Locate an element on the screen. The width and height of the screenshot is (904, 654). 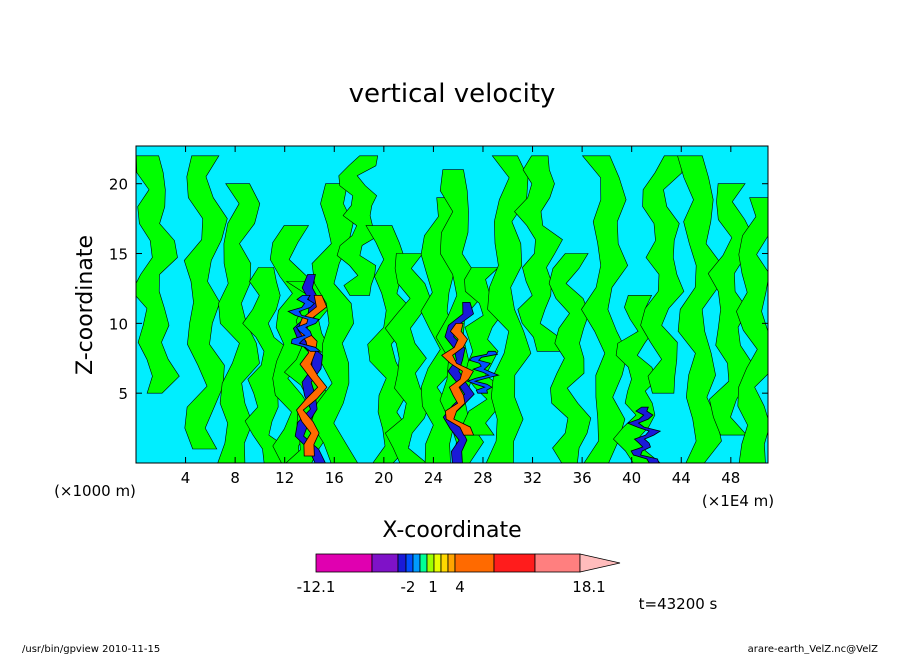
x-tick-label: 28 is located at coordinates (482, 478).